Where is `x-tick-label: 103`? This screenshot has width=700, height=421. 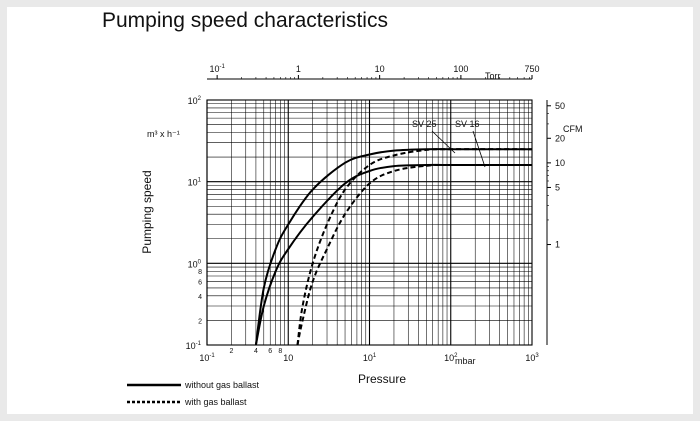
x-tick-label: 103 is located at coordinates (532, 358).